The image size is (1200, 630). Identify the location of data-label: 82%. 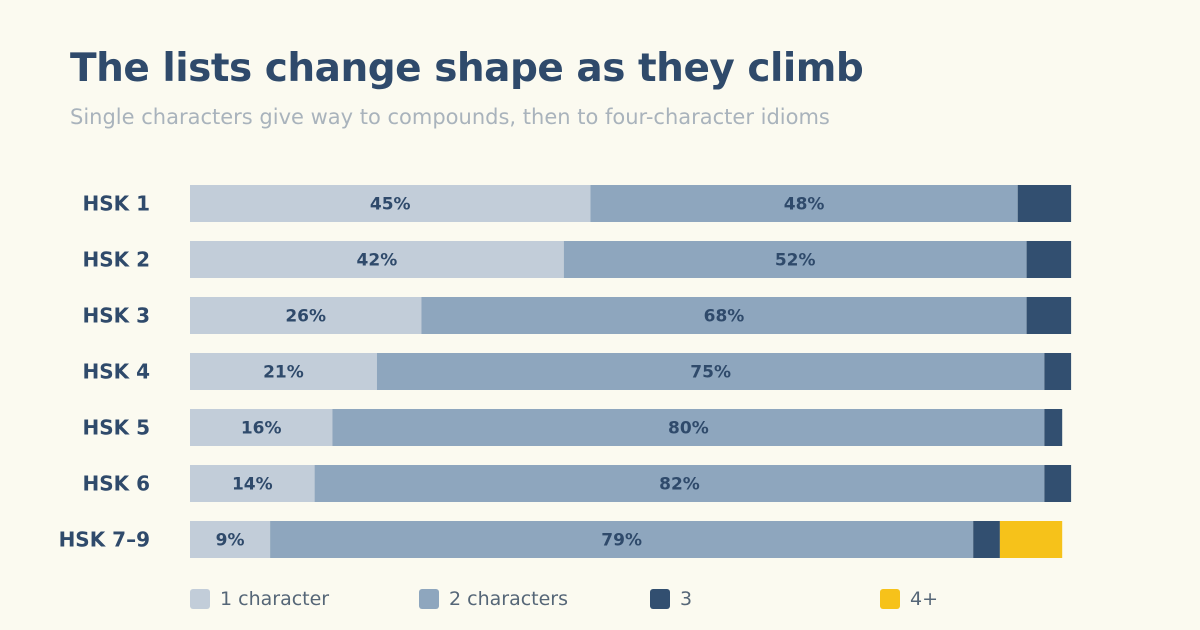
(679, 485).